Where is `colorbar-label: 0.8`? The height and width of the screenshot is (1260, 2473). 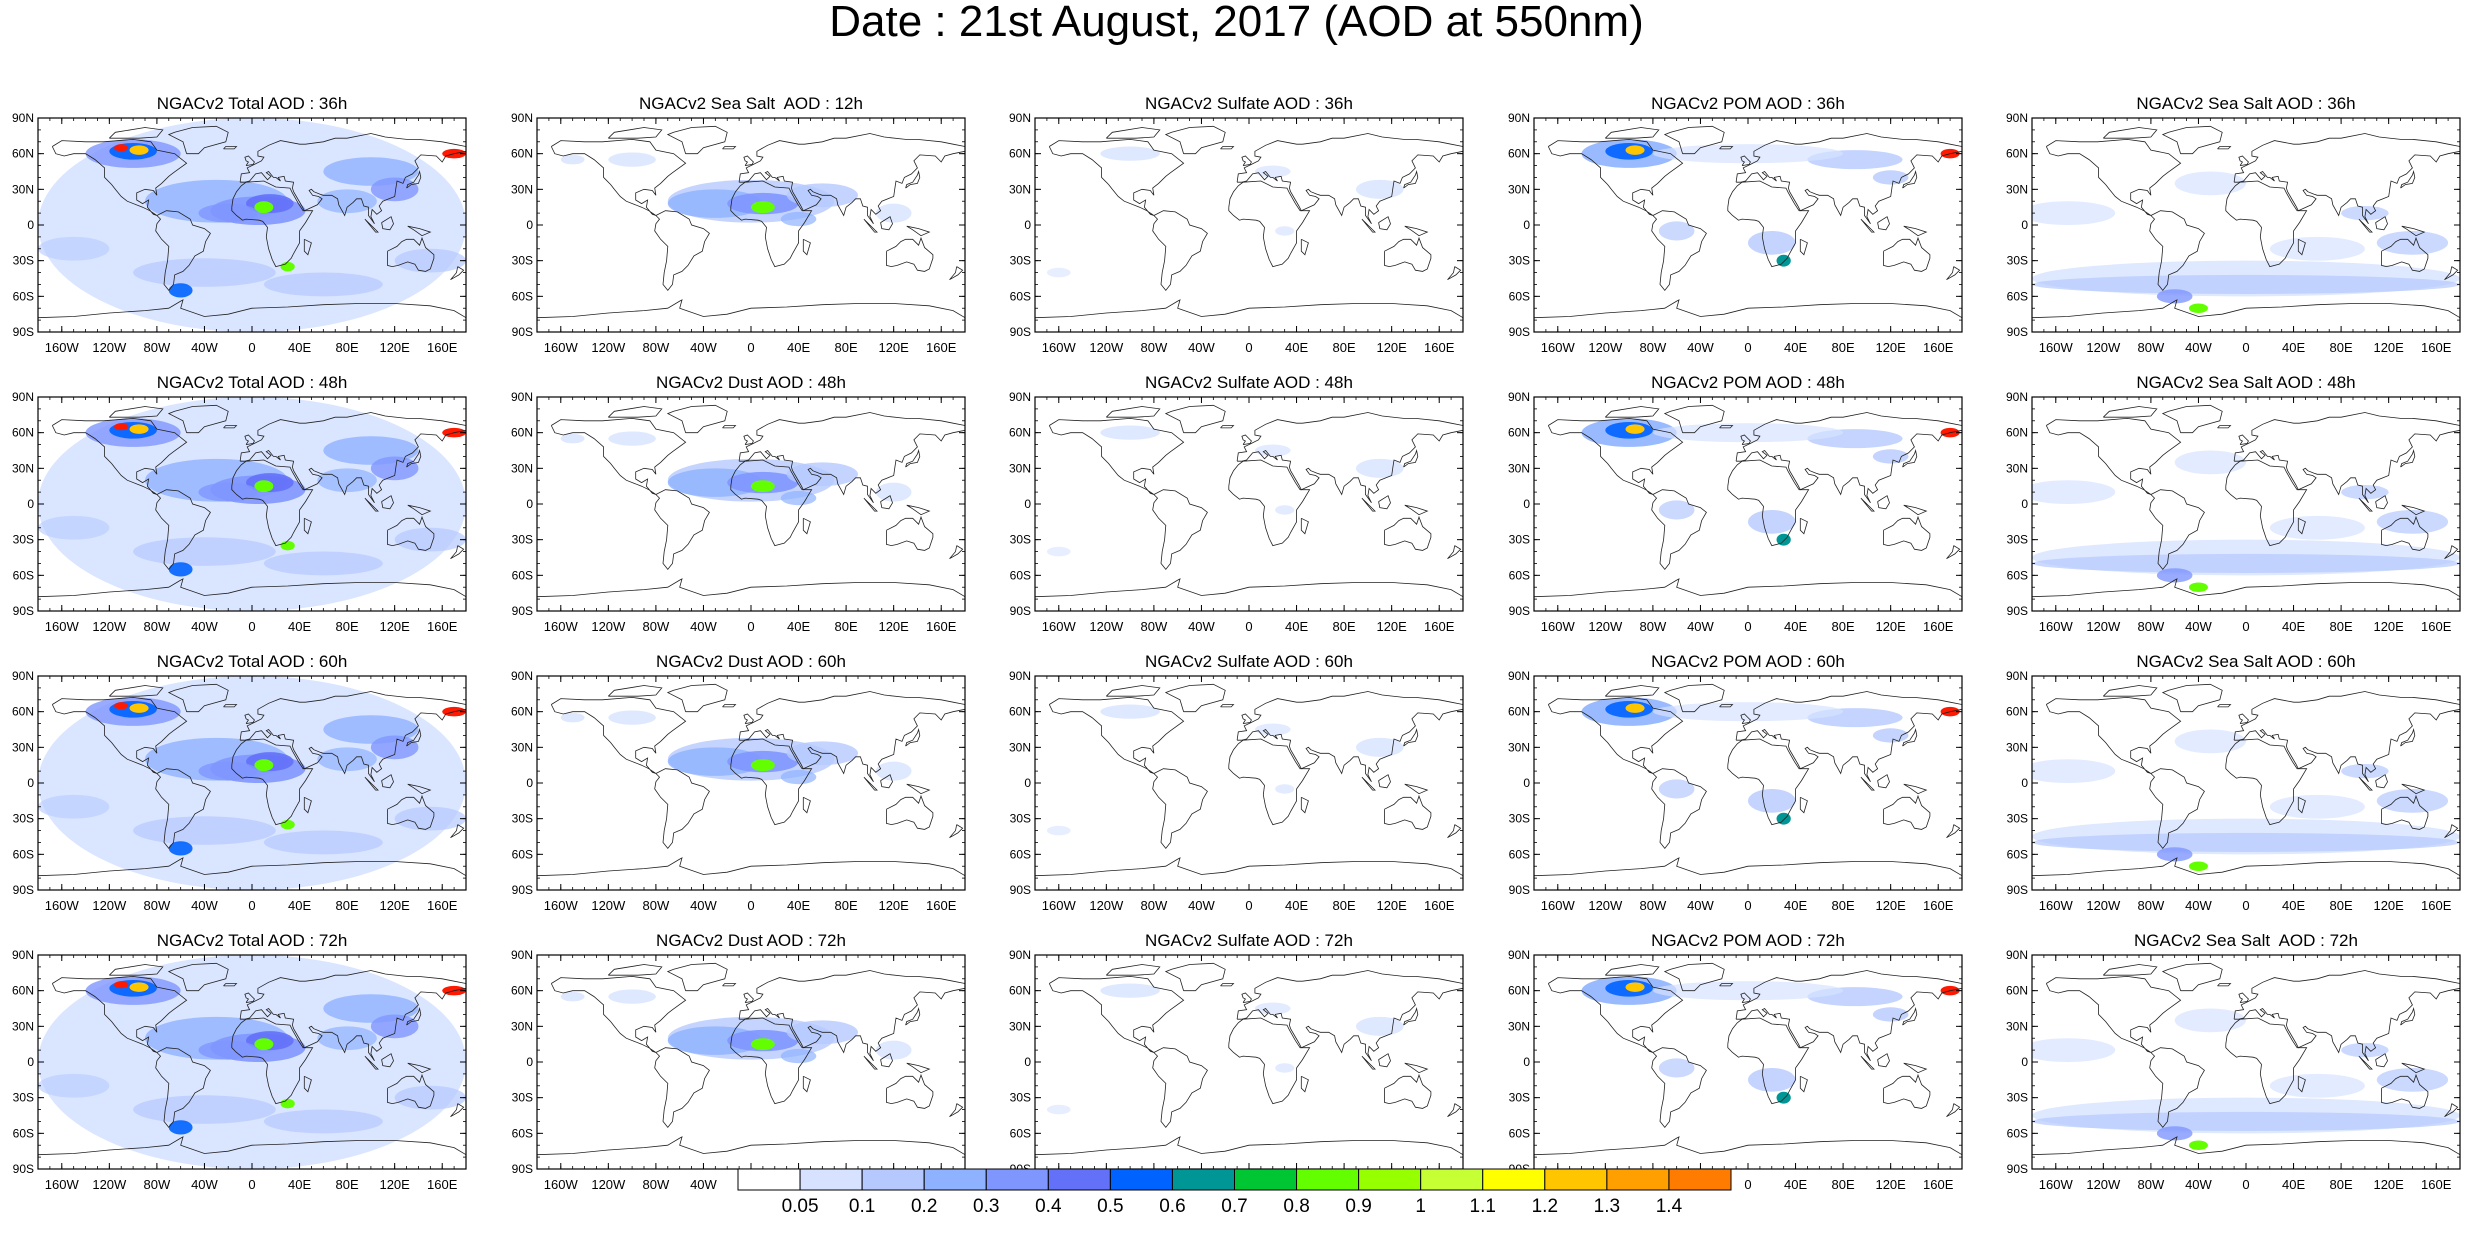 colorbar-label: 0.8 is located at coordinates (1296, 1206).